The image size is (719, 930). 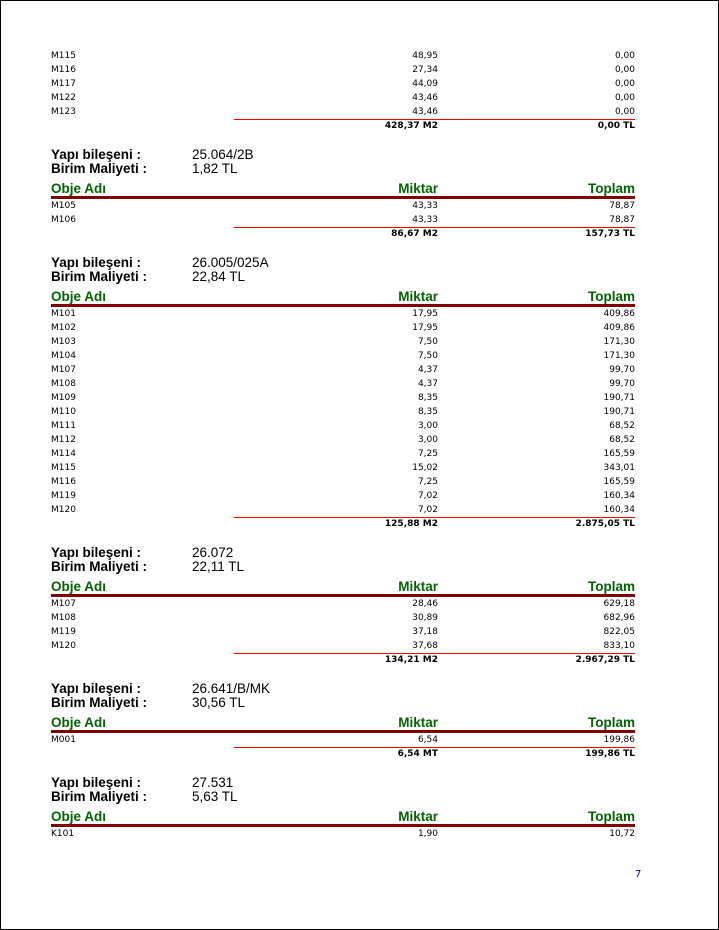 I want to click on quantity: 7,25, so click(x=427, y=454).